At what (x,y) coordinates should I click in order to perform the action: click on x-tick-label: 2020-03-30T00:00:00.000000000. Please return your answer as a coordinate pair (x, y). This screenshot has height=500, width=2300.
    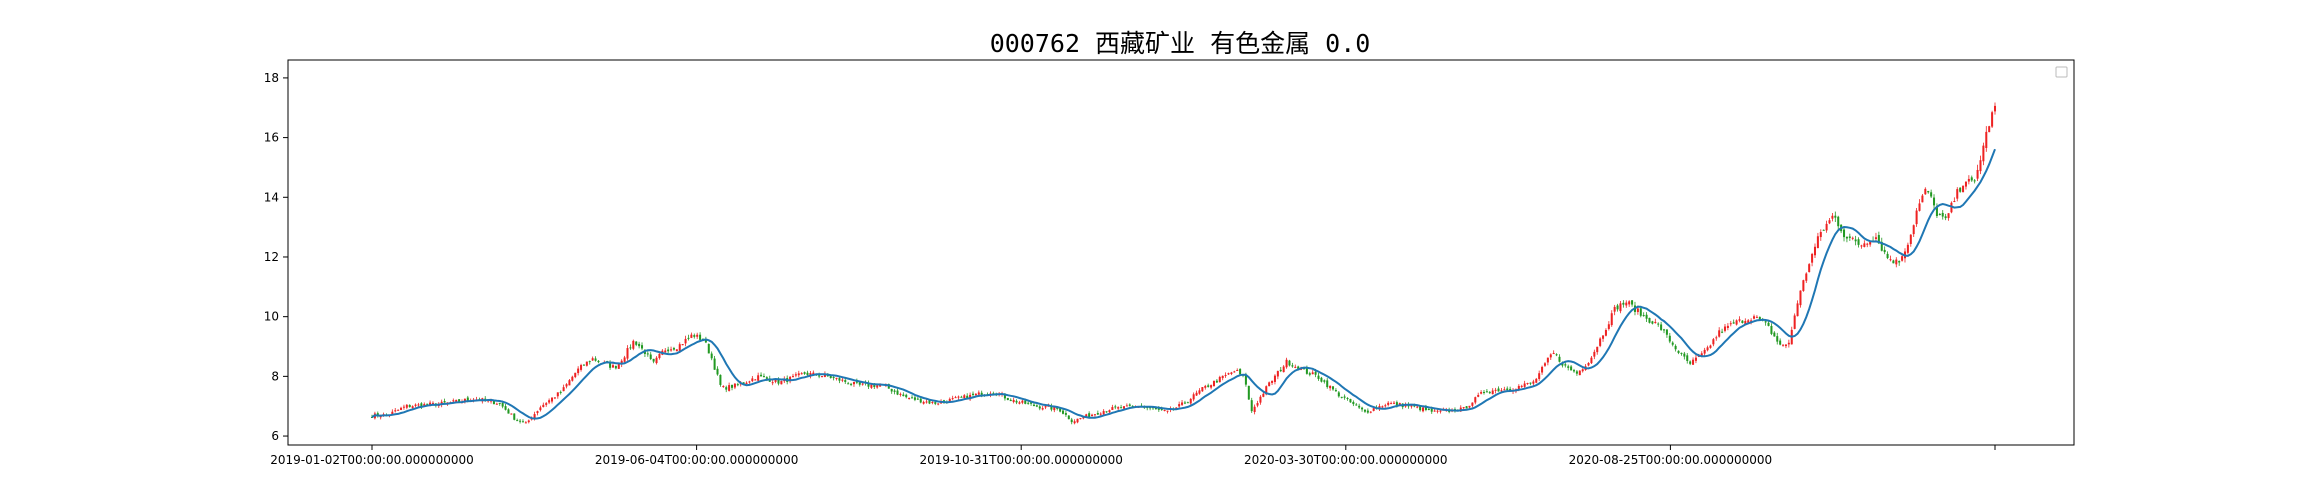
    Looking at the image, I should click on (1346, 460).